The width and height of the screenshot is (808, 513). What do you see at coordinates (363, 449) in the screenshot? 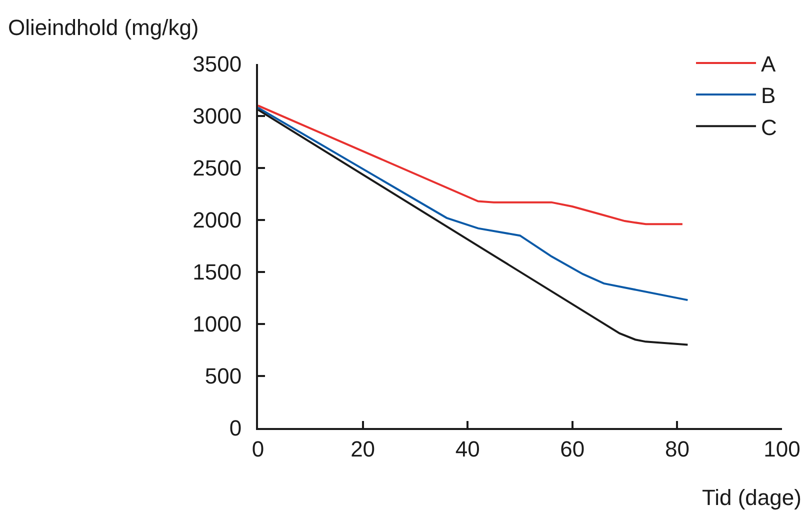
I see `x-tick-label: 20` at bounding box center [363, 449].